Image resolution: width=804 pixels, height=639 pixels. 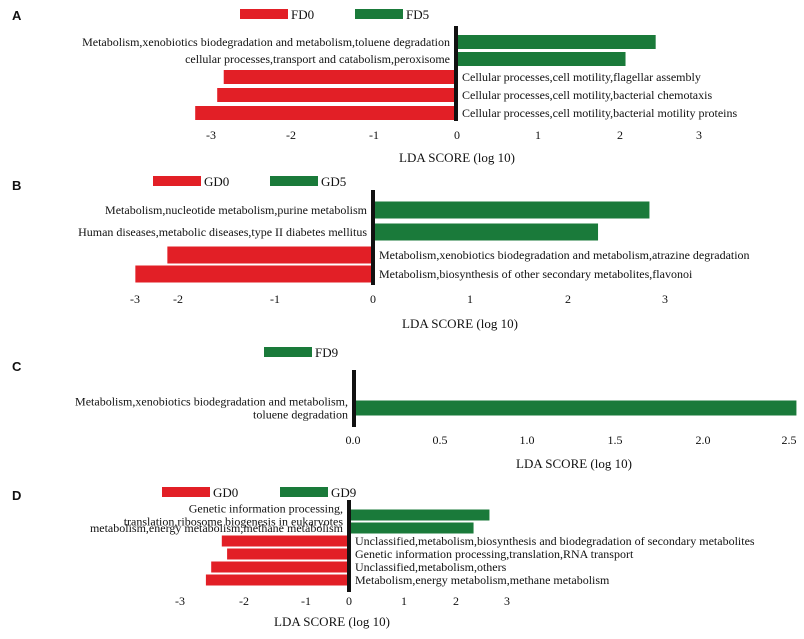 What do you see at coordinates (17, 366) in the screenshot?
I see `panel-letter: C` at bounding box center [17, 366].